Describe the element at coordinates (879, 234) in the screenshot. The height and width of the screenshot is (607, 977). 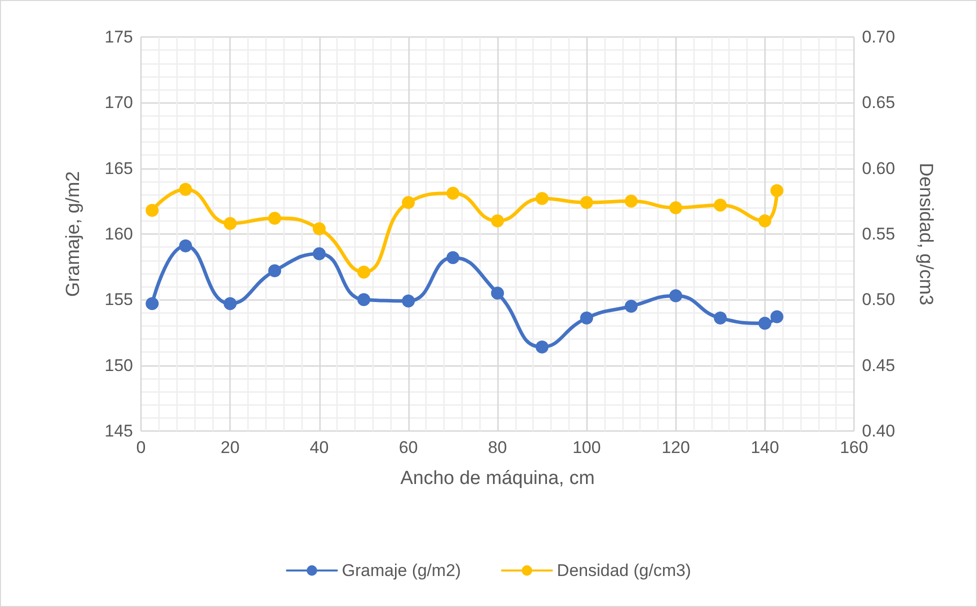
I see `y2-tick-label: 0.55` at that location.